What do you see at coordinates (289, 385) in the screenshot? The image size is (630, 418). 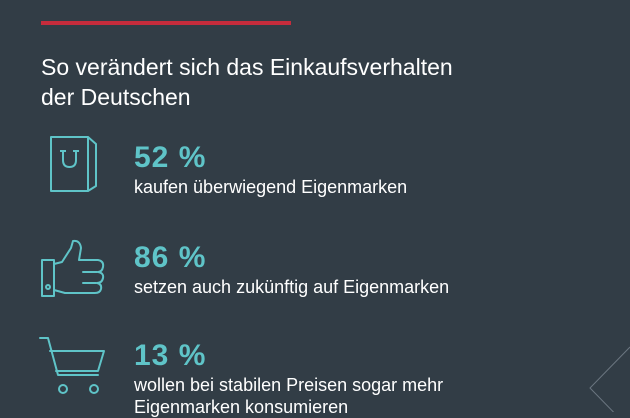 I see `stat-description-line-1: wollen bei stabilen Preisen sogar mehr` at bounding box center [289, 385].